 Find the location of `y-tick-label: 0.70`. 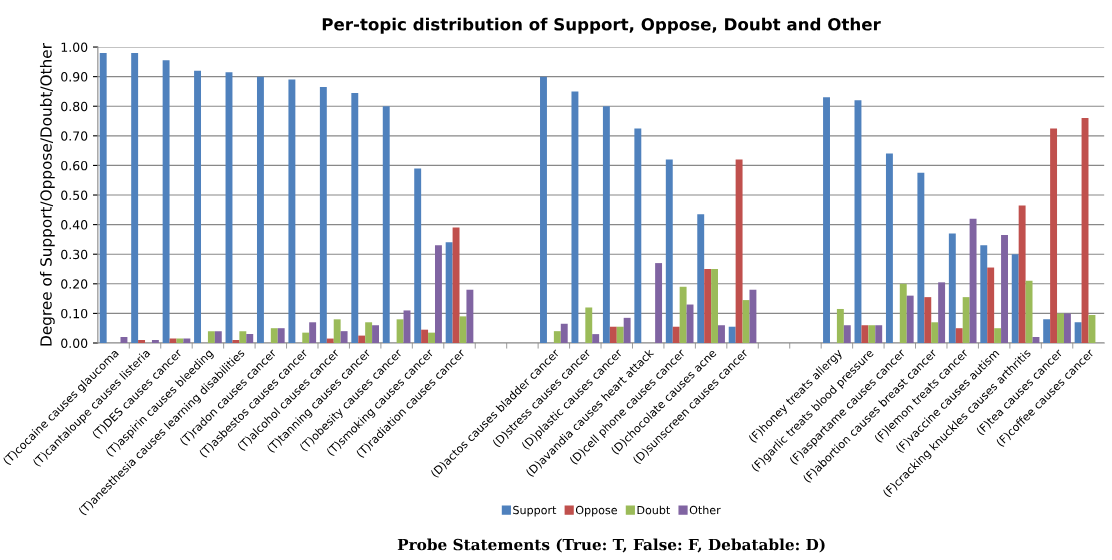

y-tick-label: 0.70 is located at coordinates (74, 136).